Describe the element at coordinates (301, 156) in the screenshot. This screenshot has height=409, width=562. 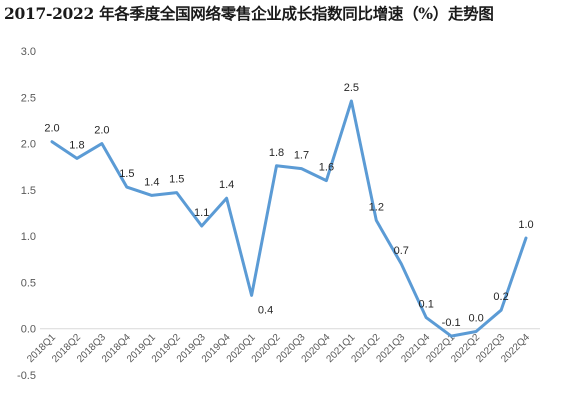
I see `data-label: 1.7` at that location.